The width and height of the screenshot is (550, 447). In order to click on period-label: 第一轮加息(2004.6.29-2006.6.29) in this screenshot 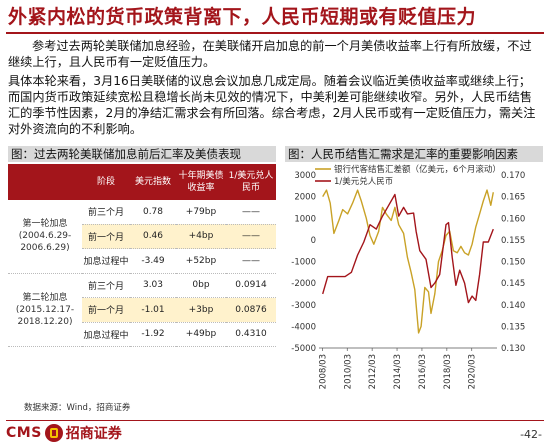, I will do `click(45, 237)`.